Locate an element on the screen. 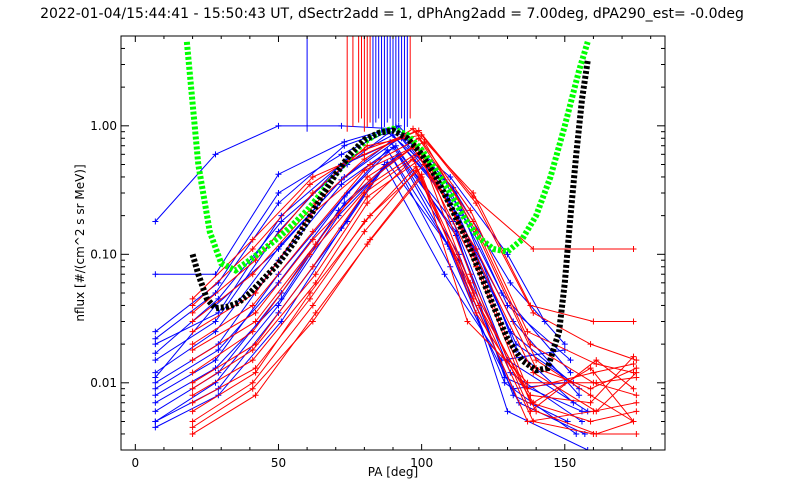 The height and width of the screenshot is (500, 800). y-axis-label: nflux [#/(cm^2 s sr MeV)] is located at coordinates (80, 242).